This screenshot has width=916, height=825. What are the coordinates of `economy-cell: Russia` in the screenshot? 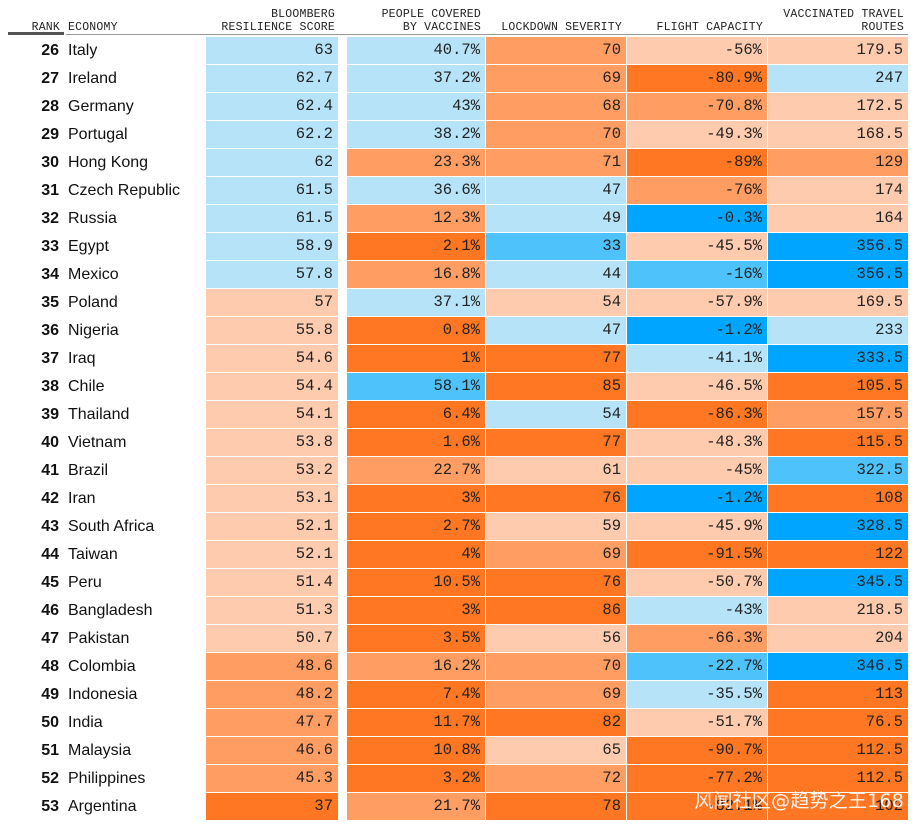 It's located at (92, 218).